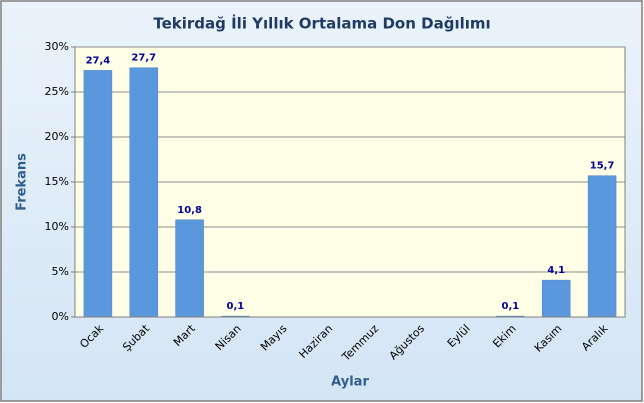 Image resolution: width=644 pixels, height=403 pixels. Describe the element at coordinates (22, 182) in the screenshot. I see `y-axis-title: Frekans` at that location.